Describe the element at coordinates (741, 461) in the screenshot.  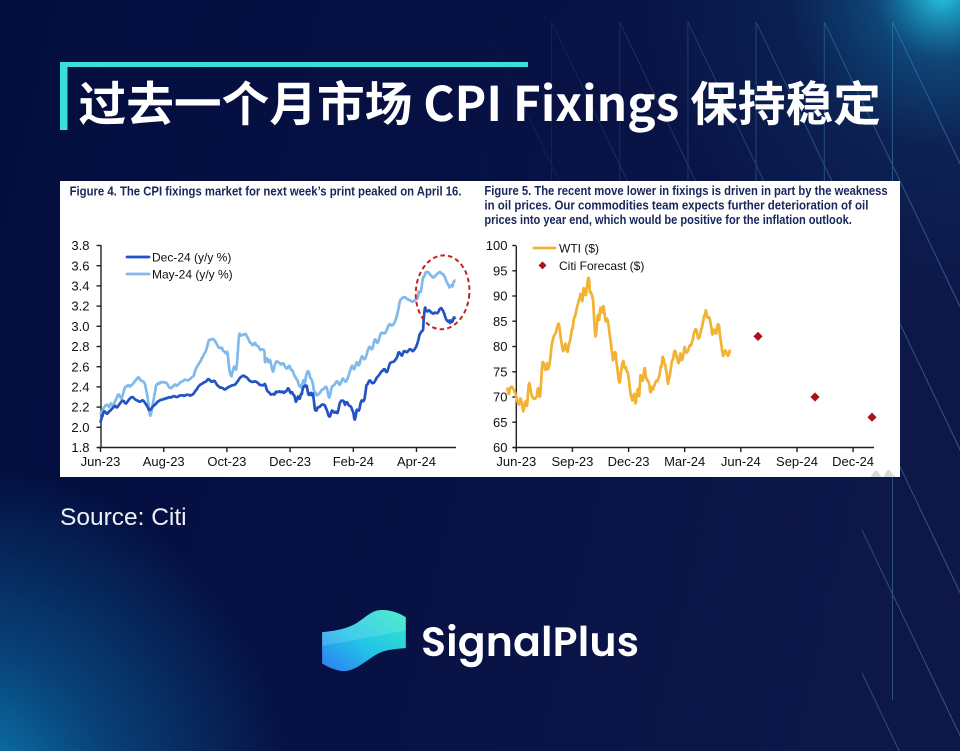
I see `svg-text: Jun-24` at that location.